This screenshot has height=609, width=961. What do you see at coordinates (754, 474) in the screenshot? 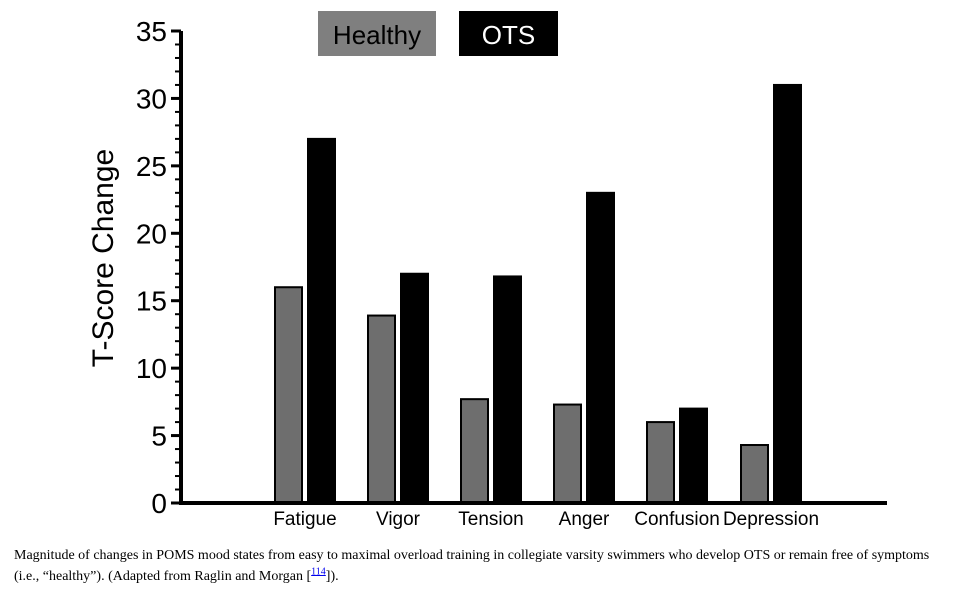
I see `bar-healthy-depression` at bounding box center [754, 474].